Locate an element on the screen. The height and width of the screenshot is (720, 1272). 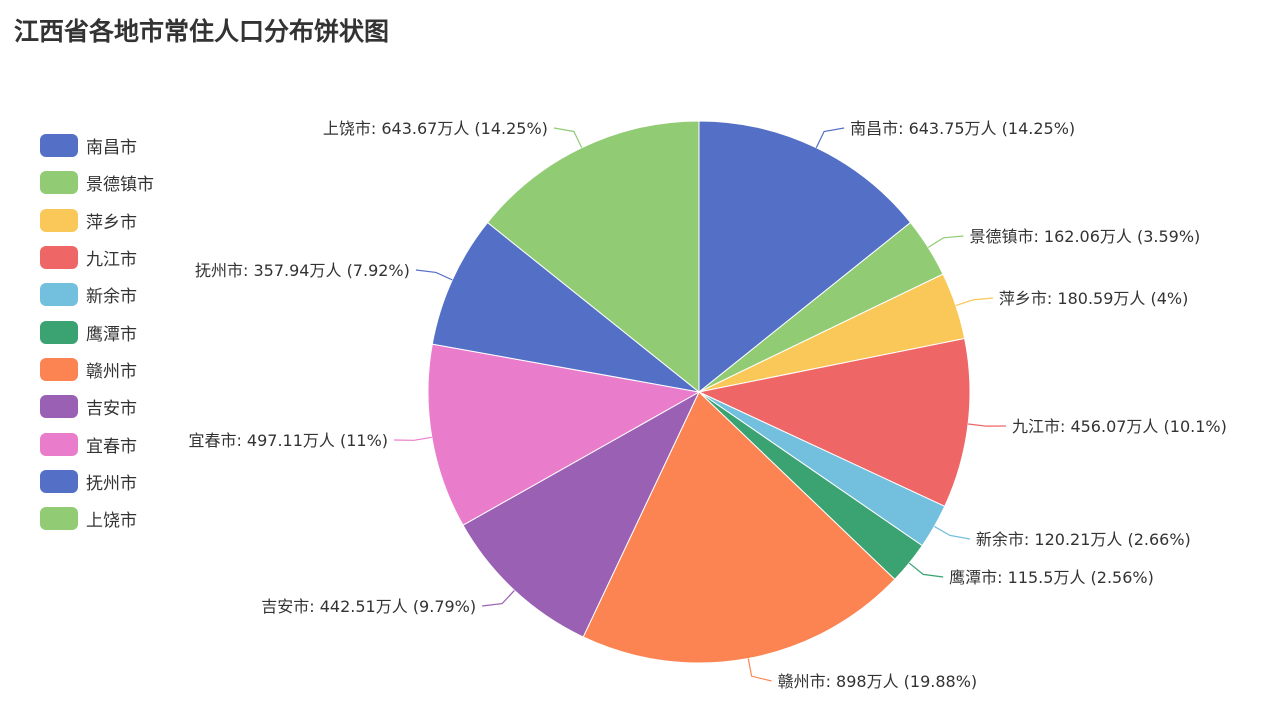
legend-item-jian: 吉安市 is located at coordinates (97, 406).